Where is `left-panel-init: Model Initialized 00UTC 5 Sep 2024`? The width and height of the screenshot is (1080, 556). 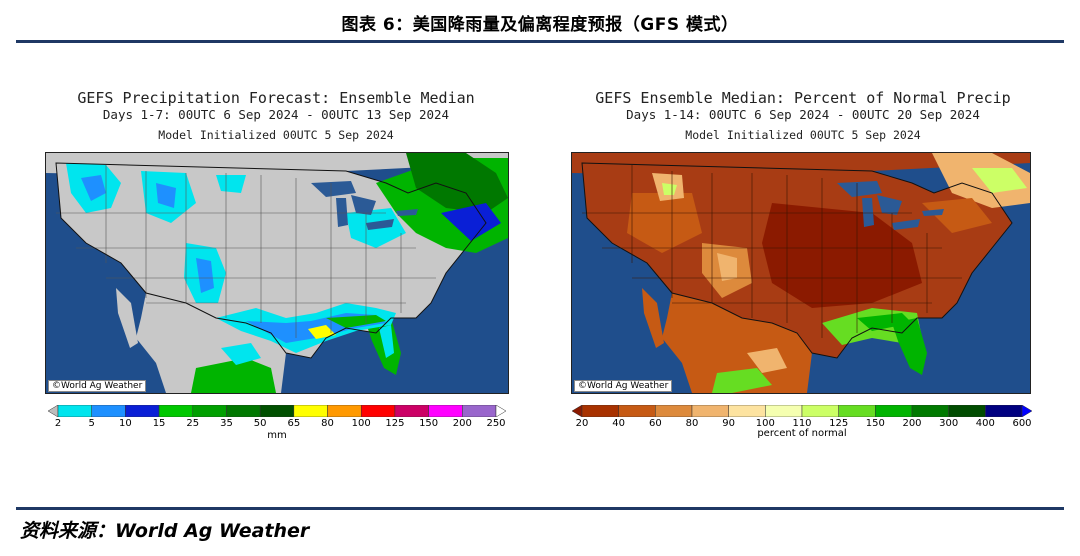
left-panel-init: Model Initialized 00UTC 5 Sep 2024 is located at coordinates (276, 135).